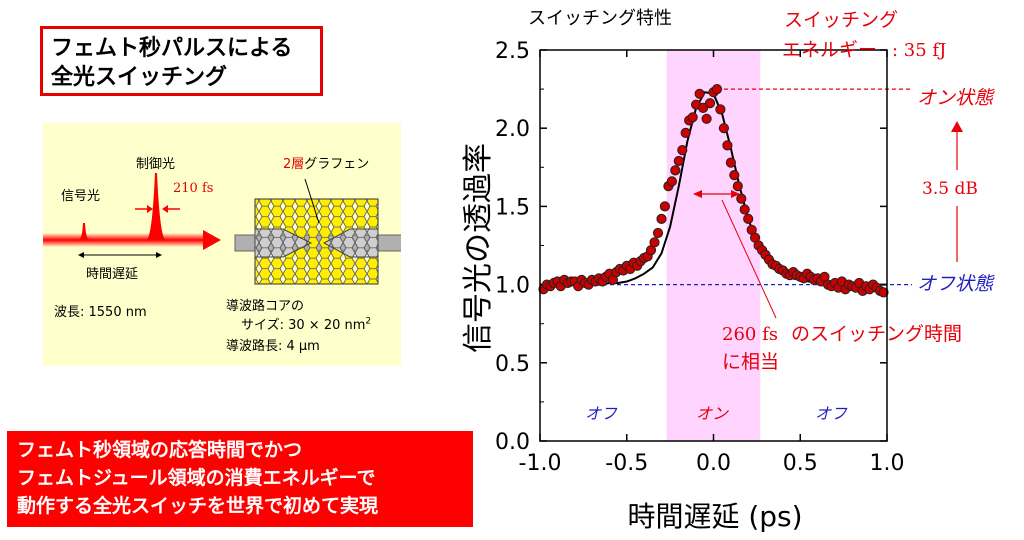 This screenshot has width=1024, height=540. What do you see at coordinates (160, 450) in the screenshot?
I see `banner-line-1: フェムト秒領域の応答時間でかつ` at bounding box center [160, 450].